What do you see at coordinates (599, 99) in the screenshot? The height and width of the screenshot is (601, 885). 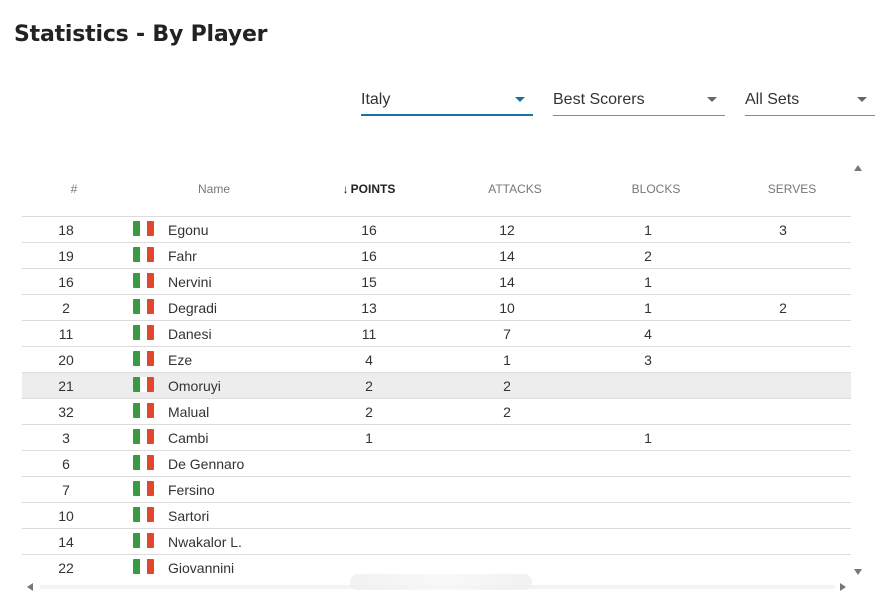 I see `stat-type-select-value: Best Scorers` at bounding box center [599, 99].